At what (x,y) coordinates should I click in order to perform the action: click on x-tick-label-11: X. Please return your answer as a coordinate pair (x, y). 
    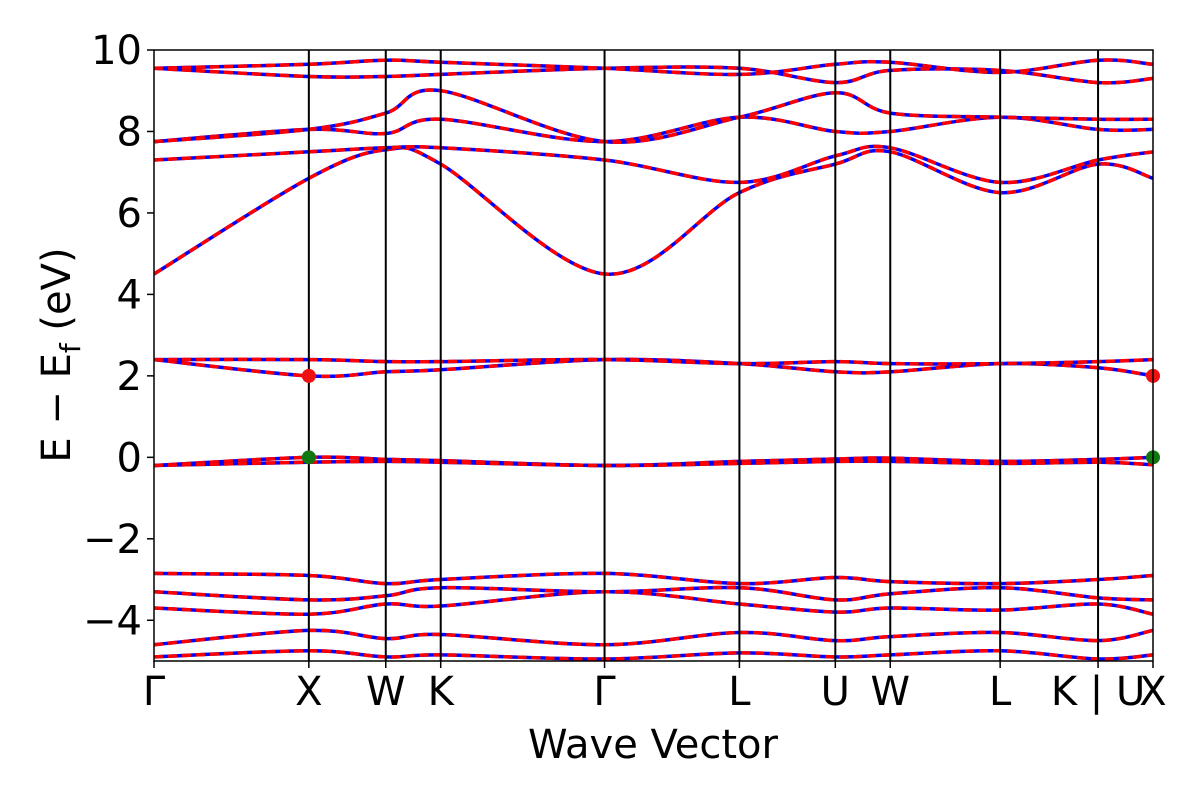
    Looking at the image, I should click on (1152, 692).